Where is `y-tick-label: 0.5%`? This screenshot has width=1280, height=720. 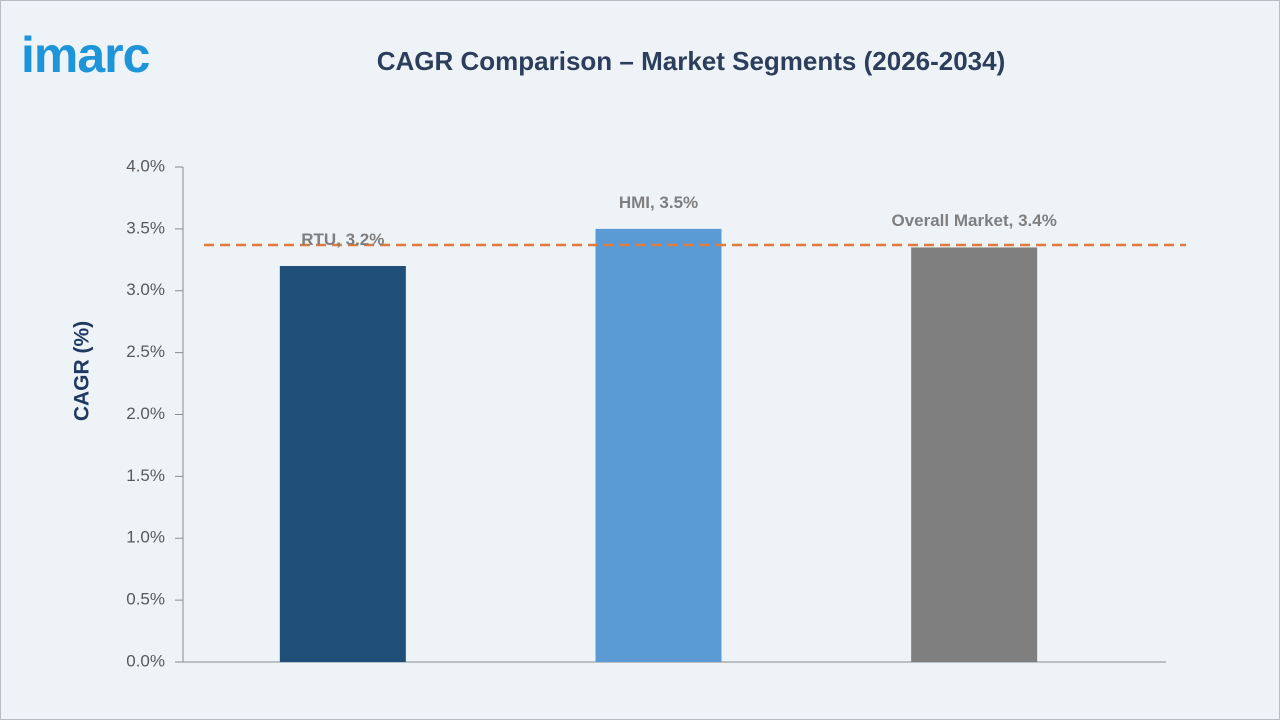
y-tick-label: 0.5% is located at coordinates (145, 599).